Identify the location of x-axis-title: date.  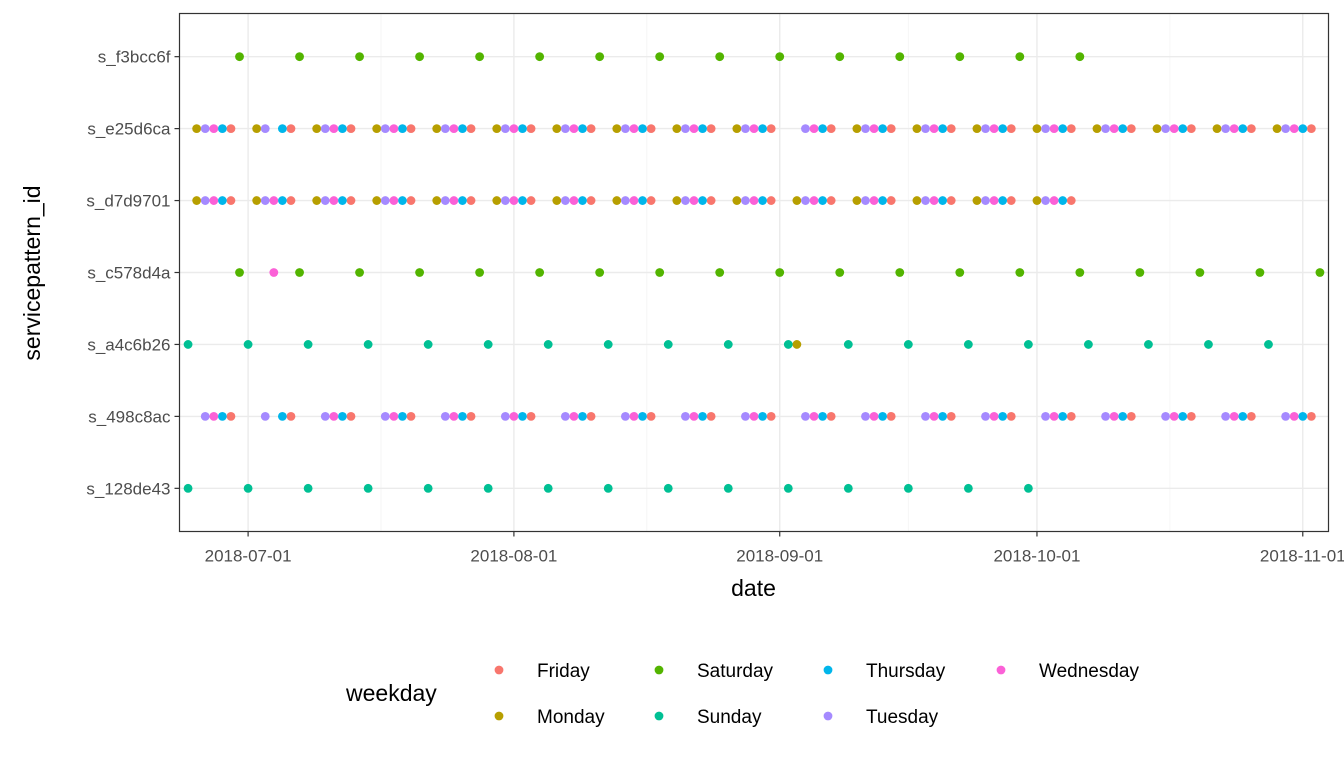
(753, 588).